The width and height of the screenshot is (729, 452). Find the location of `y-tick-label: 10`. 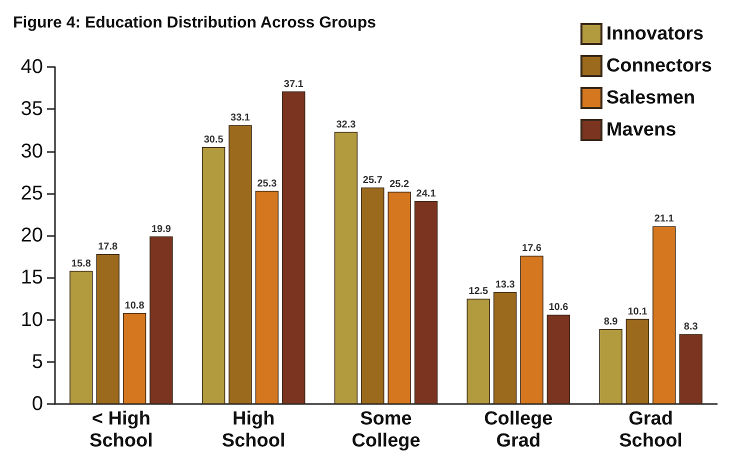

y-tick-label: 10 is located at coordinates (31, 319).